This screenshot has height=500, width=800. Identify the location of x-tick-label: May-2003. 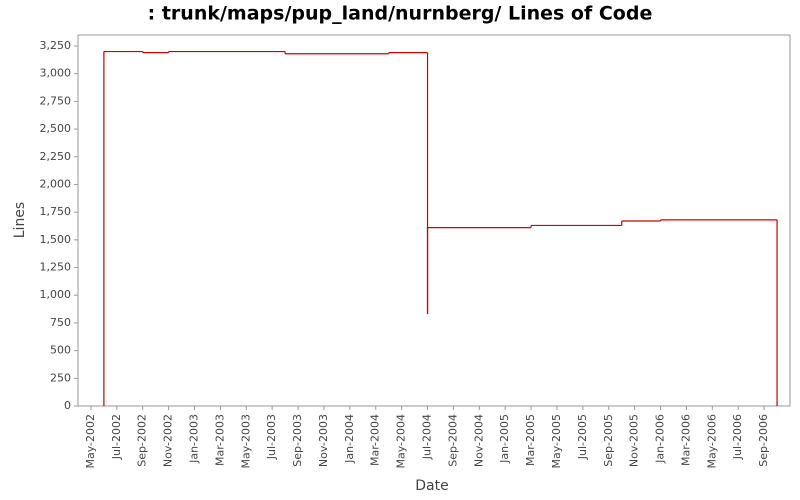
(245, 441).